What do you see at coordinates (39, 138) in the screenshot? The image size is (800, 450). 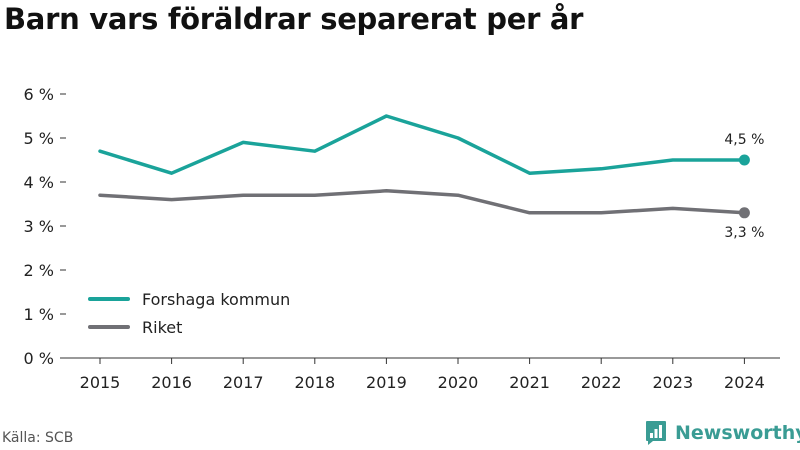 I see `y-tick-label: 5 %` at bounding box center [39, 138].